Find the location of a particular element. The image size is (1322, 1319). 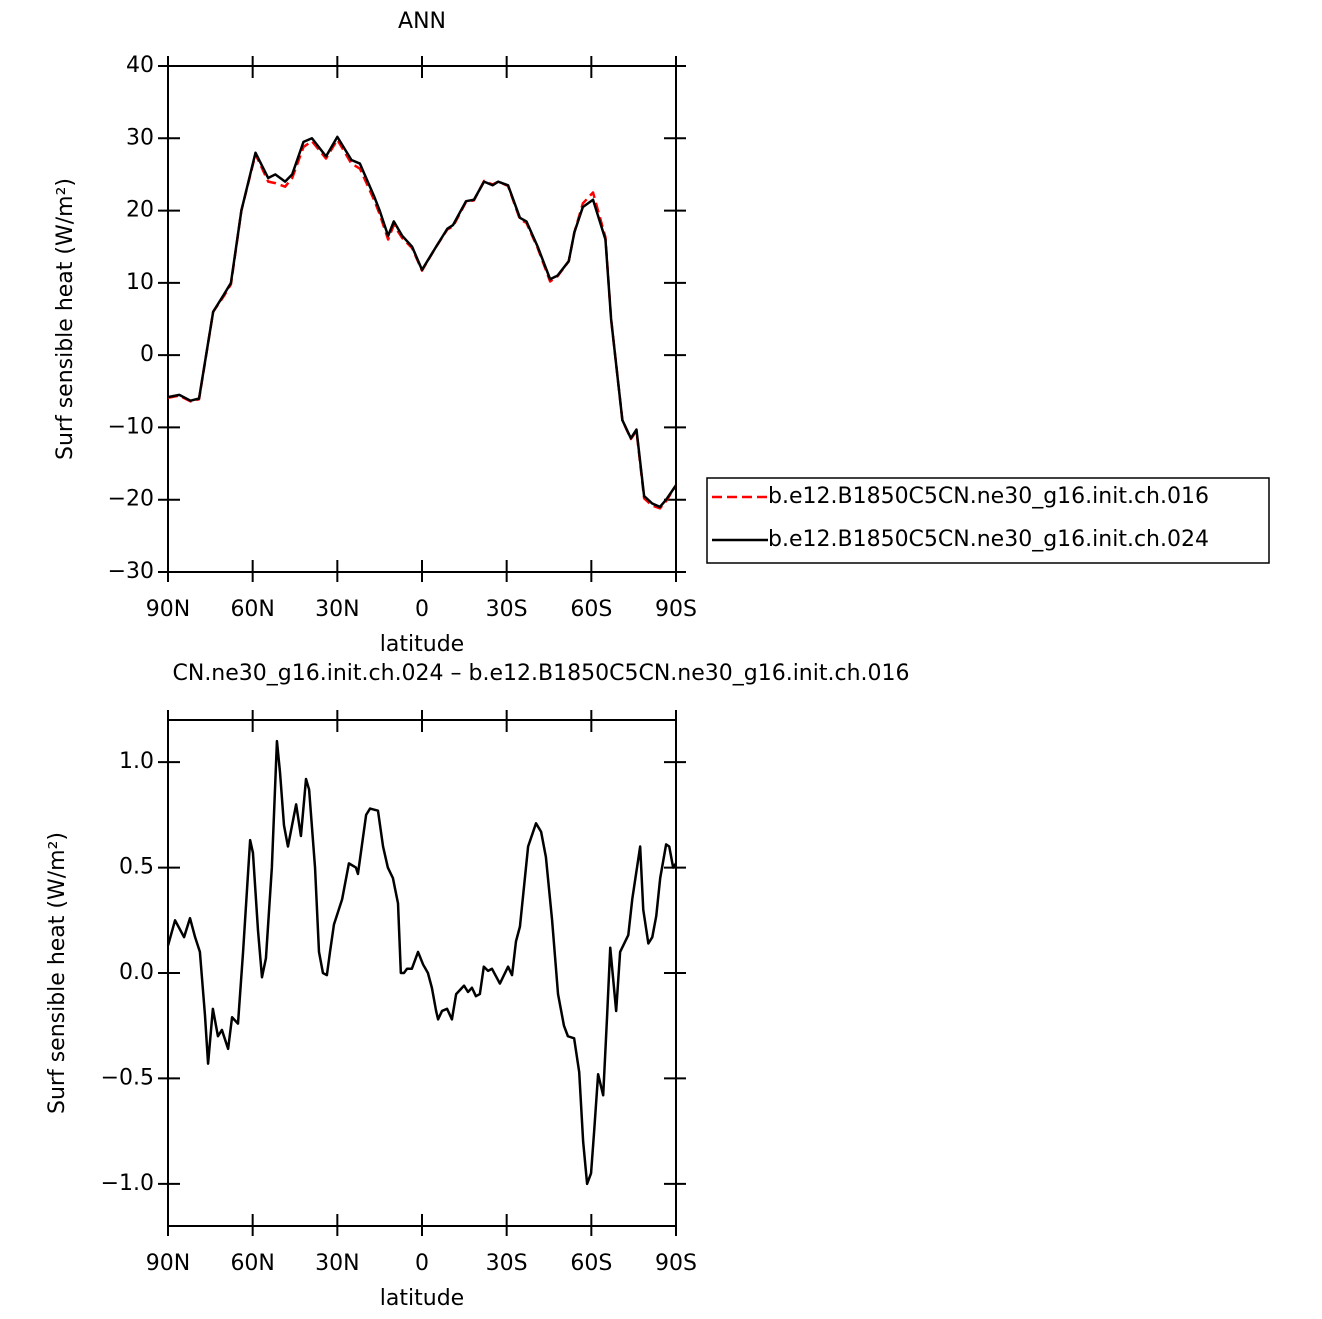

legend-label: b.e12.B1850C5CN.ne30_g16.init.ch.024 is located at coordinates (988, 539).